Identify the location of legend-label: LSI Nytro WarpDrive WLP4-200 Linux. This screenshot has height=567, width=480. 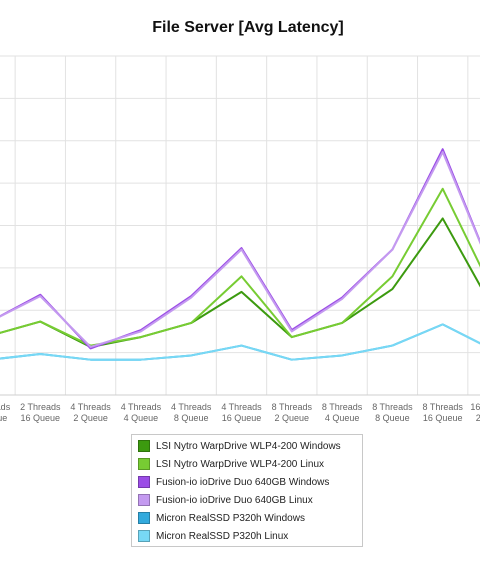
(240, 464).